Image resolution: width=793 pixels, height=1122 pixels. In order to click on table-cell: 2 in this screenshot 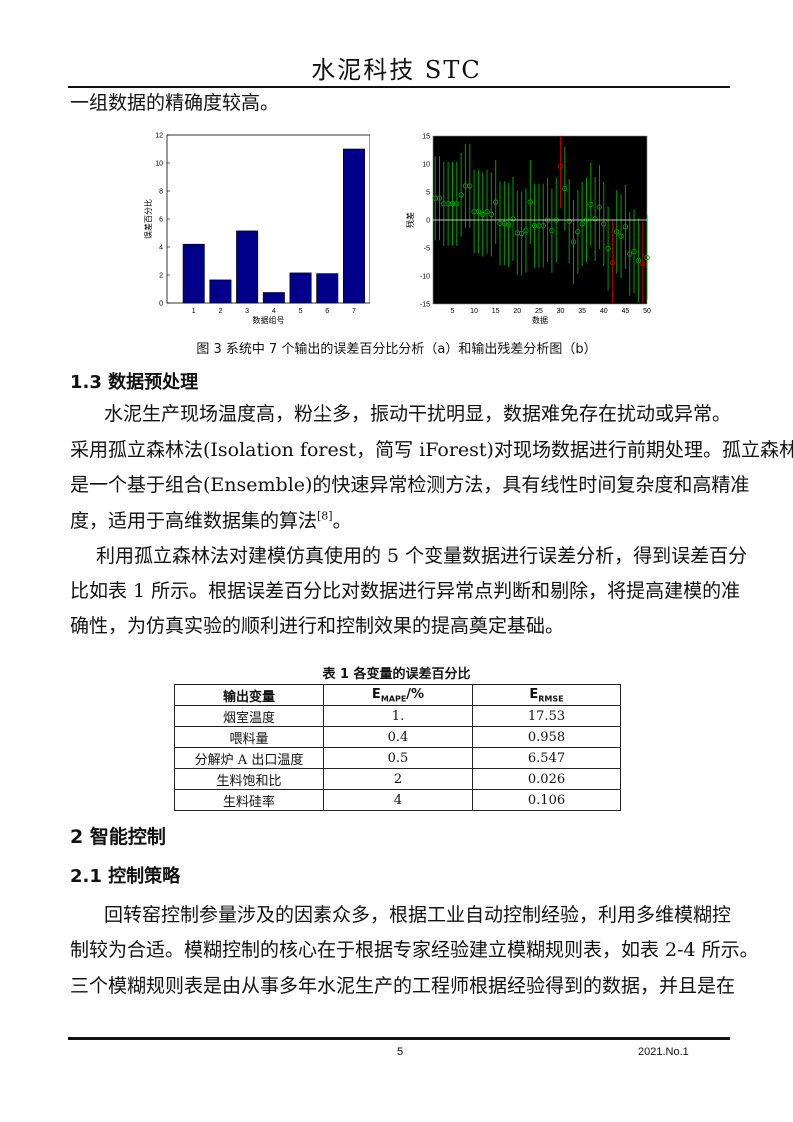, I will do `click(398, 779)`.